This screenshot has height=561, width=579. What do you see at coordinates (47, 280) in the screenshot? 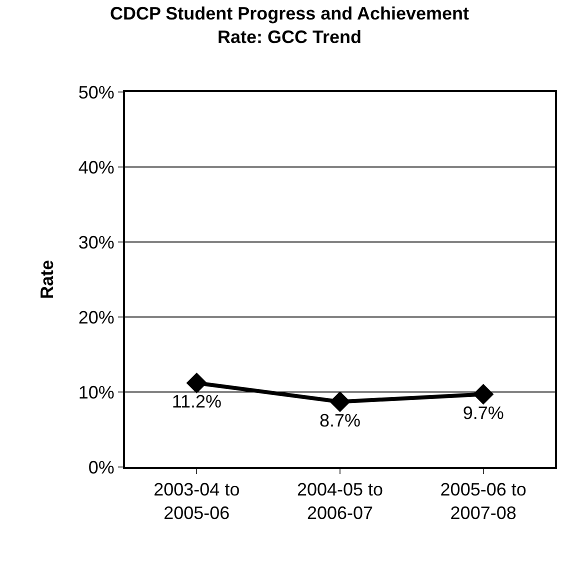
I see `y-axis-title: Rate` at bounding box center [47, 280].